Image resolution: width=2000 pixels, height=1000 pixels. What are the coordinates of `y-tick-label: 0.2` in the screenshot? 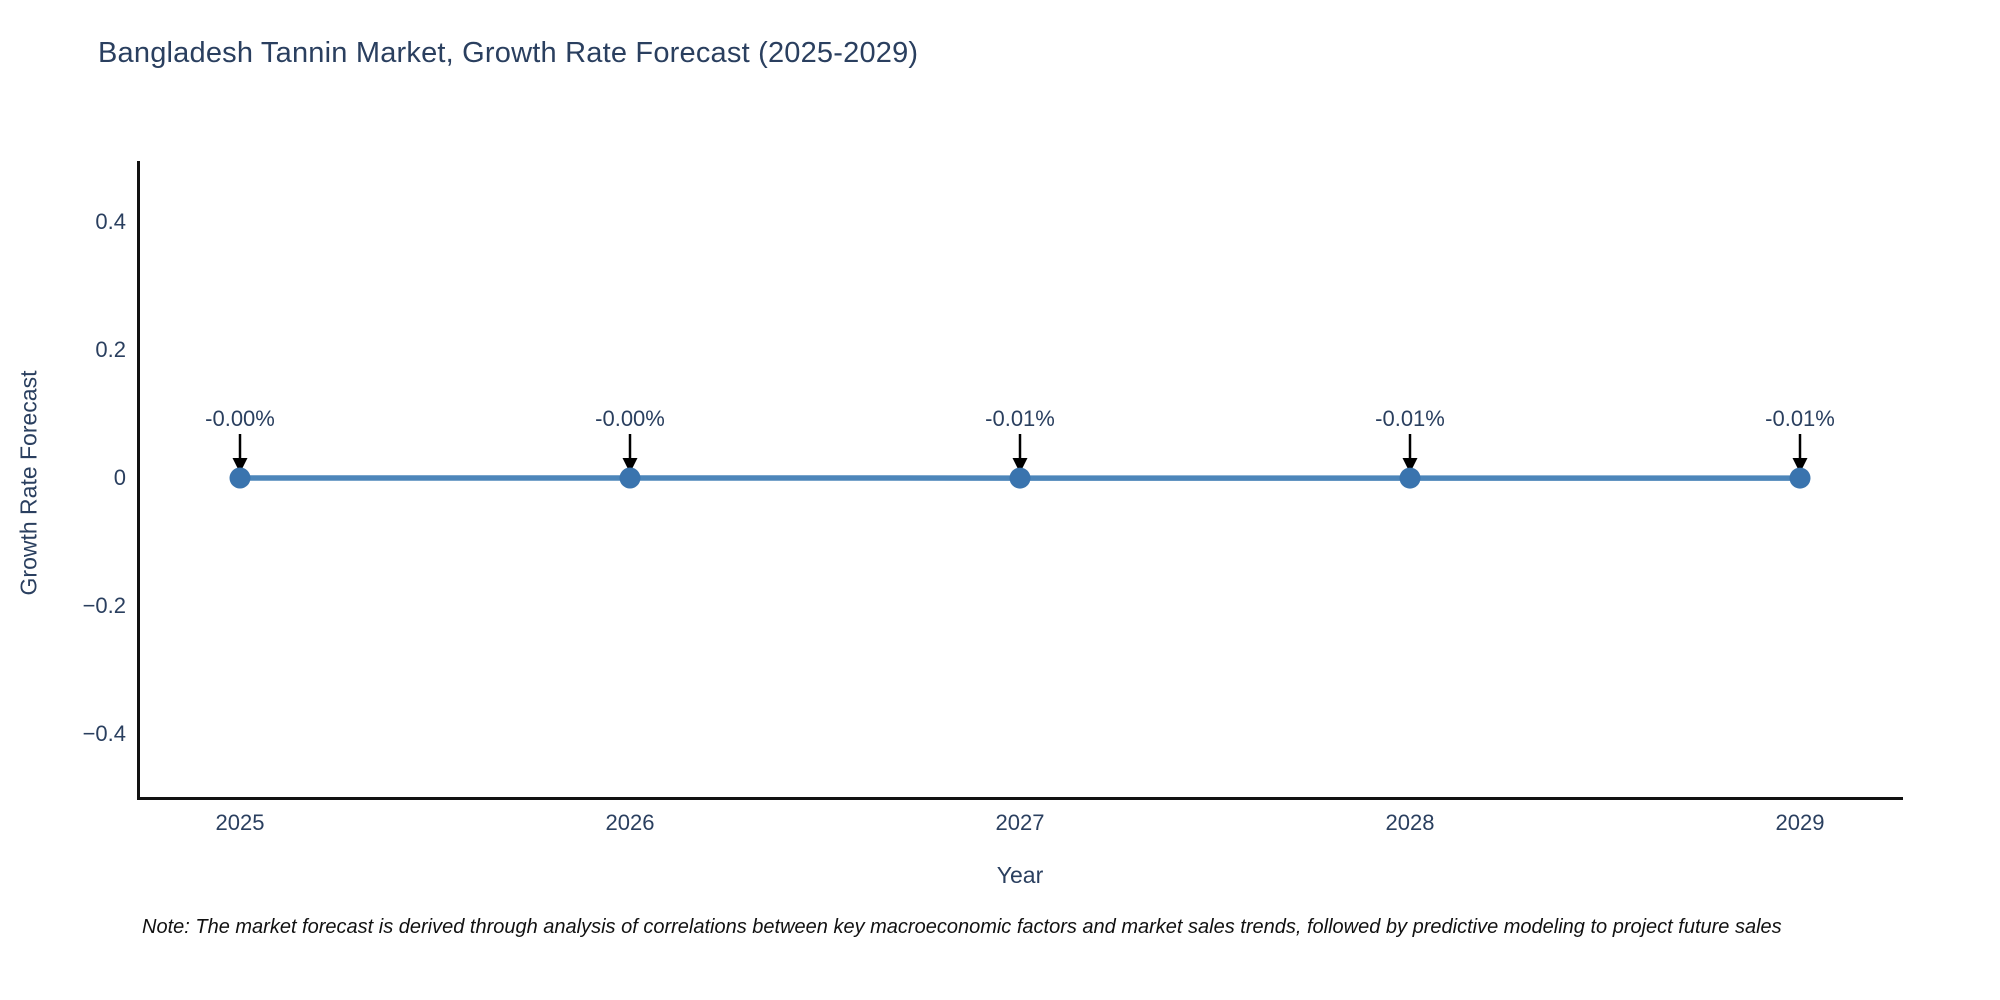 It's located at (110, 350).